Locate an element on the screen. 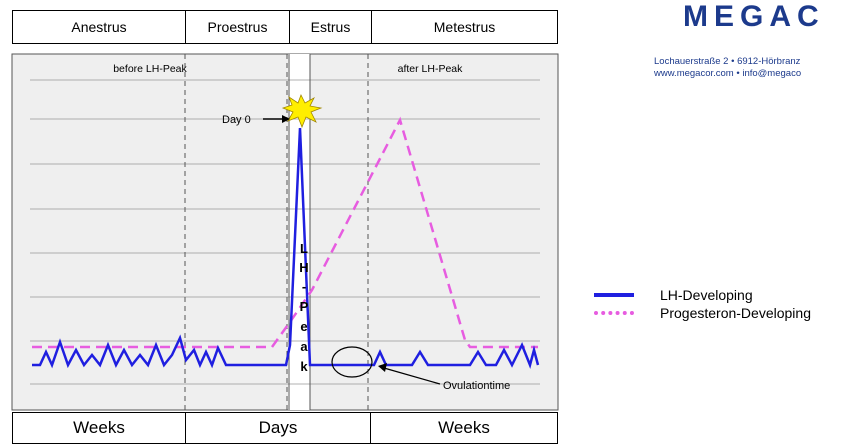  address-line: Lochauerstraße 2 • 6912-Hörbranz is located at coordinates (727, 61).